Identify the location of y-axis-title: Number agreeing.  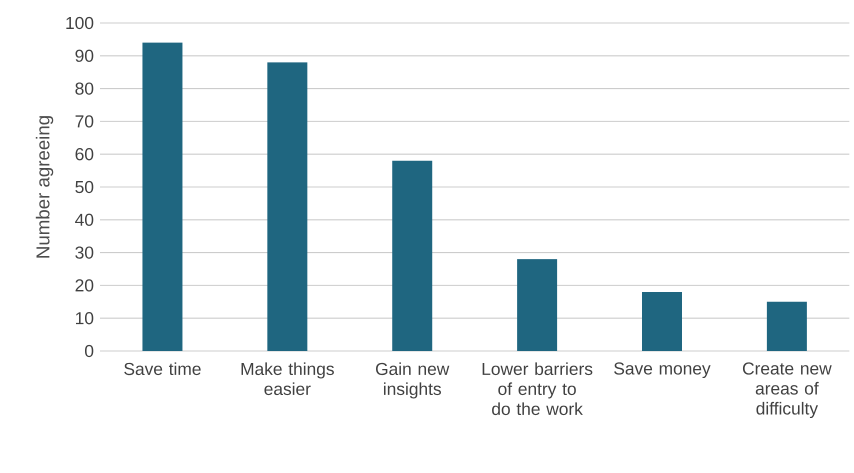
(45, 187).